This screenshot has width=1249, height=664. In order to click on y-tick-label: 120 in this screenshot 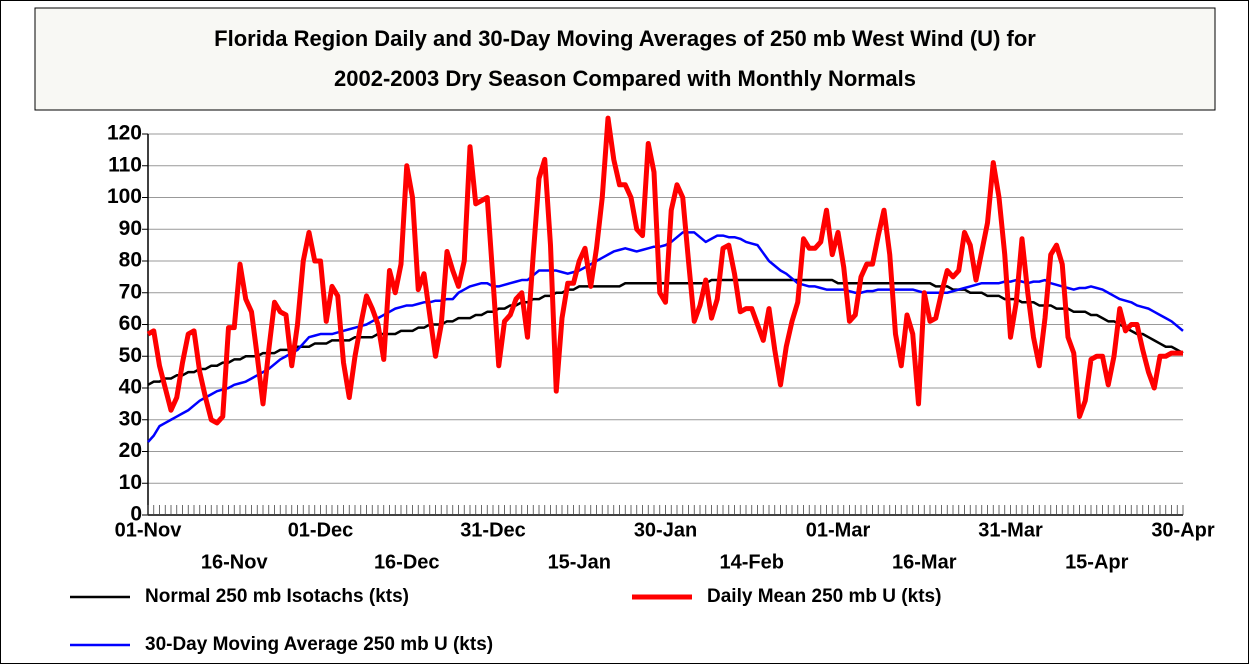, I will do `click(124, 133)`.